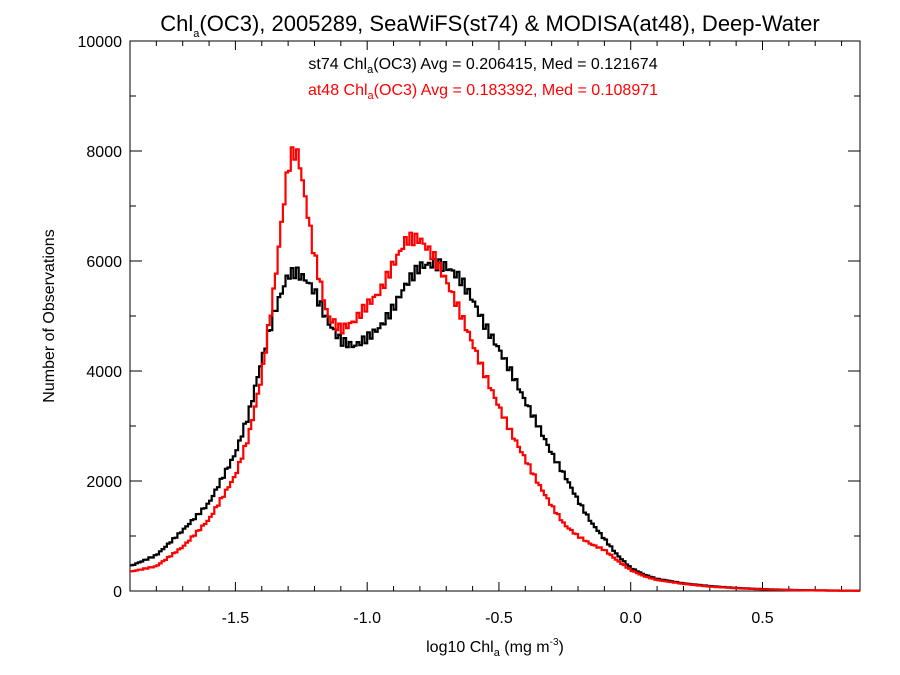  What do you see at coordinates (561, 647) in the screenshot?
I see `x-axis-label-end: )` at bounding box center [561, 647].